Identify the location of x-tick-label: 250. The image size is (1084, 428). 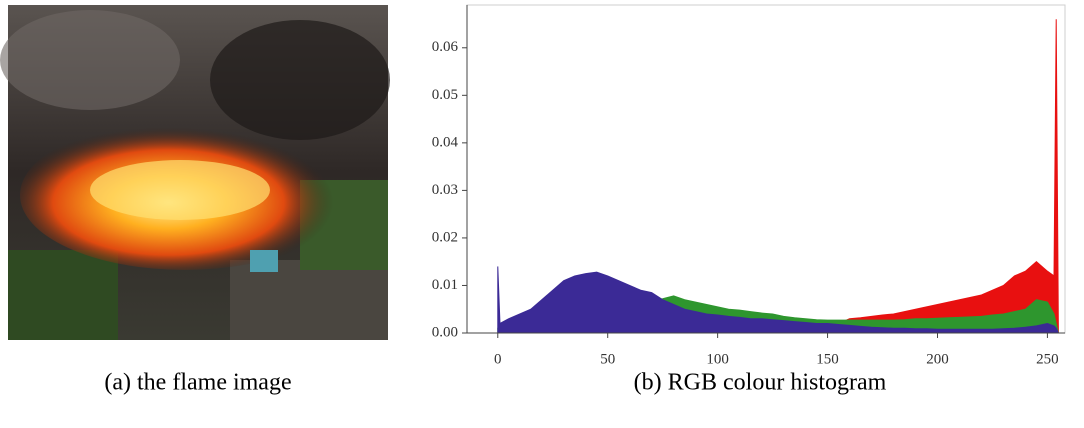
(1047, 359).